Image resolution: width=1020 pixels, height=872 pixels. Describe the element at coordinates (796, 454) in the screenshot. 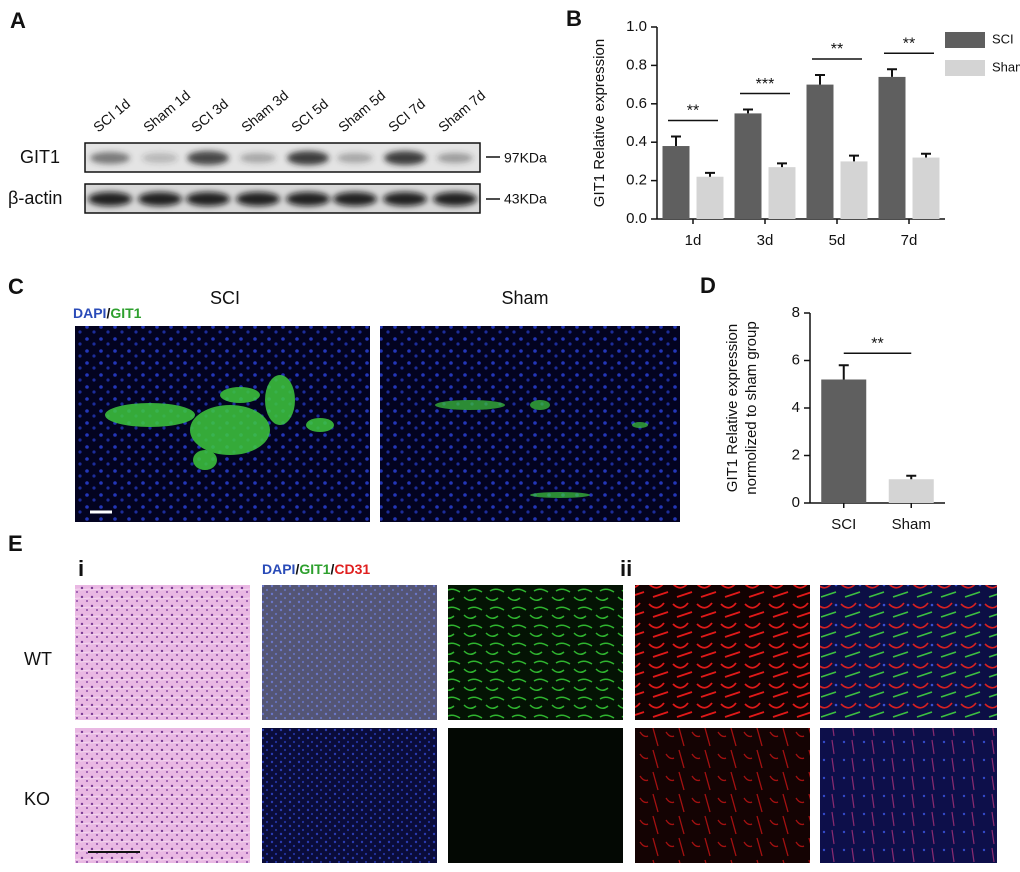

I see `y-tick-label: 2` at that location.